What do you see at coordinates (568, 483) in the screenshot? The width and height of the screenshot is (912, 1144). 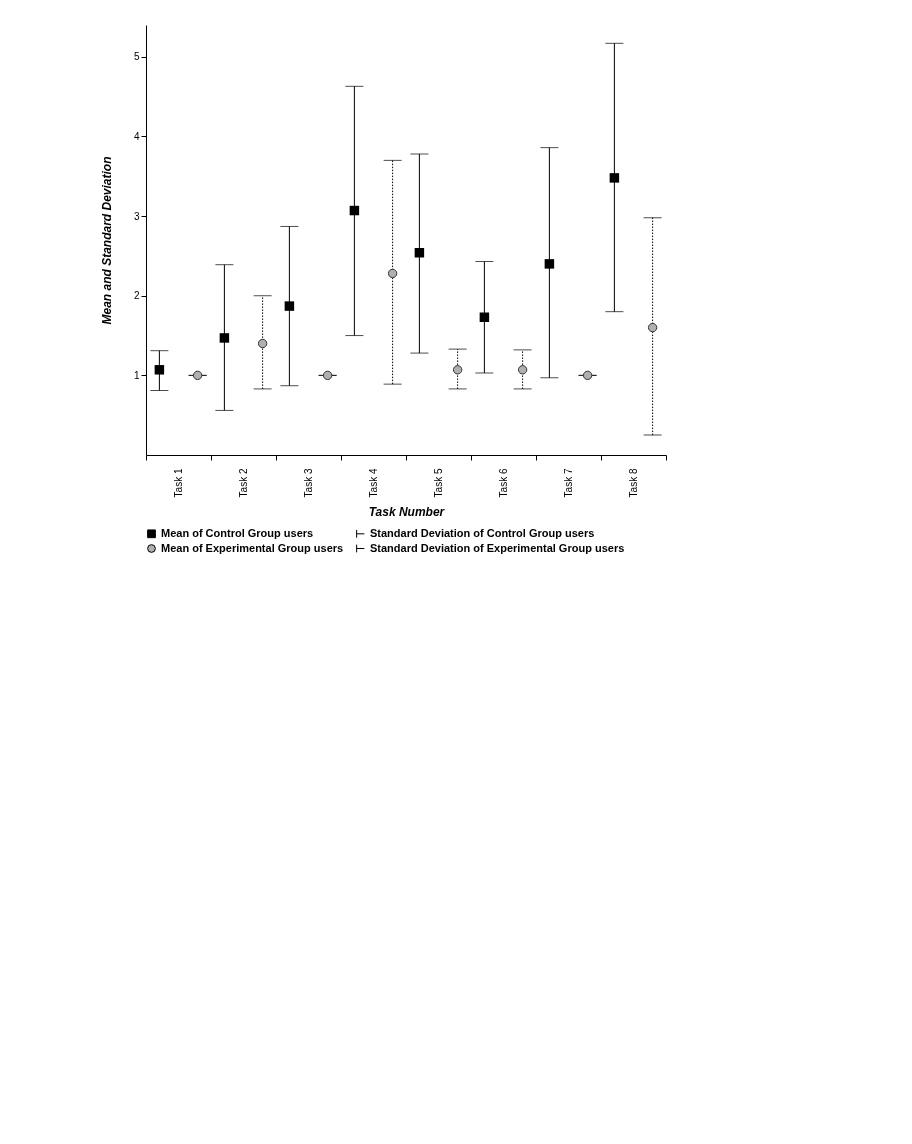 I see `x-tick-label: Task 7` at bounding box center [568, 483].